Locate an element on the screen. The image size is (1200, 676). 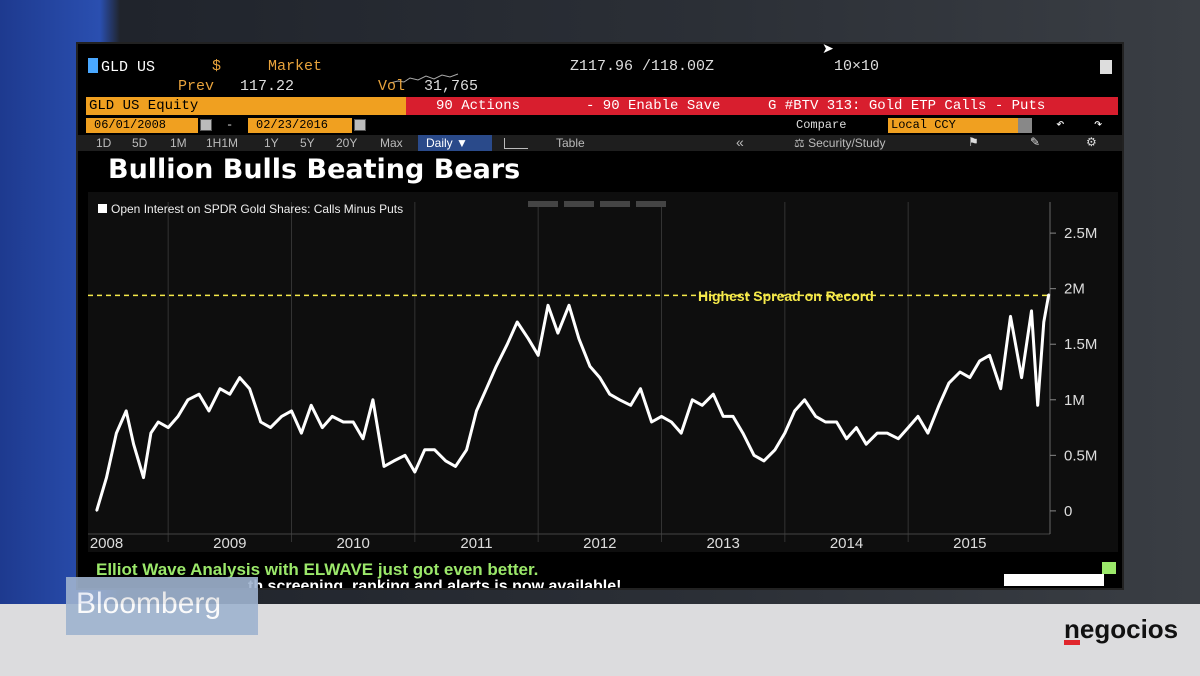
flag-icon: ⚑ is located at coordinates (973, 142).